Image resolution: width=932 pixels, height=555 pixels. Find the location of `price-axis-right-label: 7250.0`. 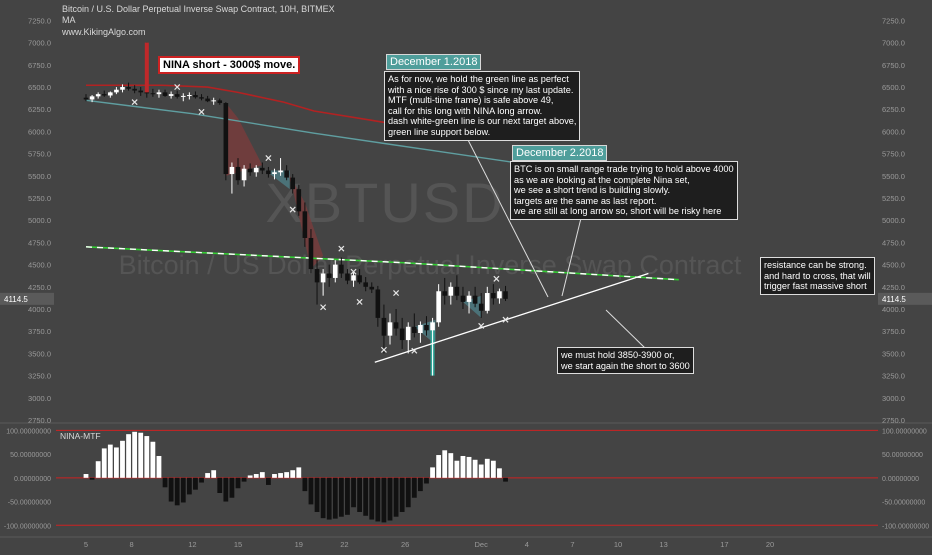

price-axis-right-label: 7250.0 is located at coordinates (893, 20).